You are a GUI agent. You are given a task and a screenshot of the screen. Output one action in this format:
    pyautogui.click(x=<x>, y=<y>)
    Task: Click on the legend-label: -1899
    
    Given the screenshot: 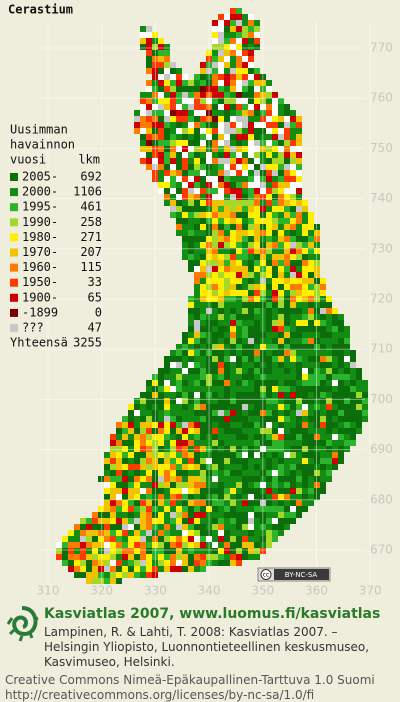 What is the action you would take?
    pyautogui.click(x=40, y=312)
    